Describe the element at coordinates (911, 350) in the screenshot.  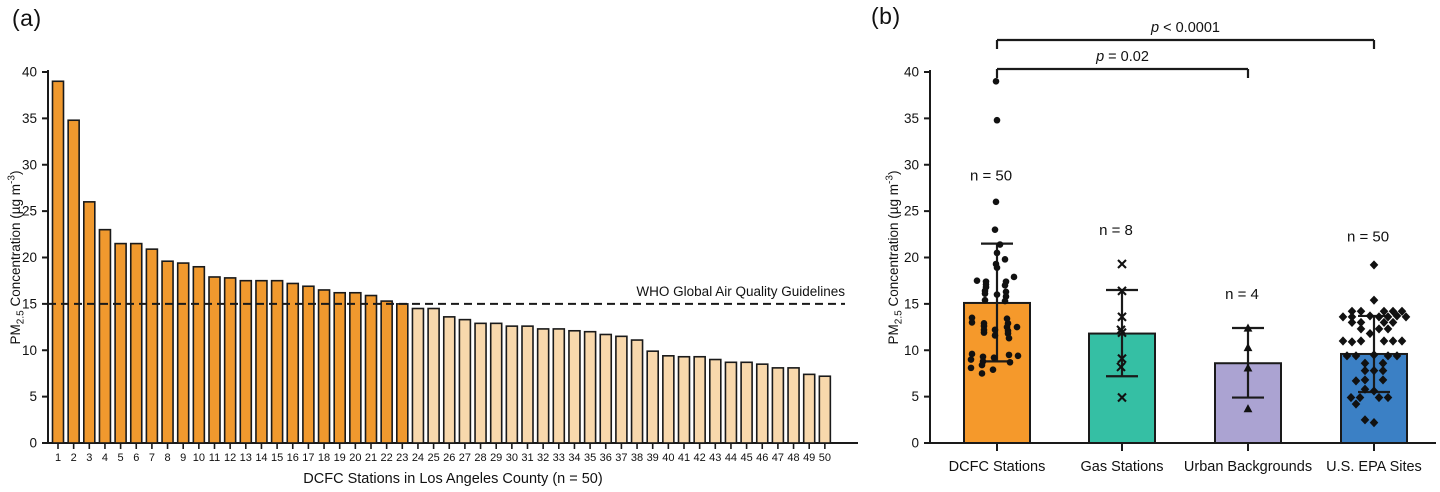
I see `panel-b-y-tick-label: 10` at that location.